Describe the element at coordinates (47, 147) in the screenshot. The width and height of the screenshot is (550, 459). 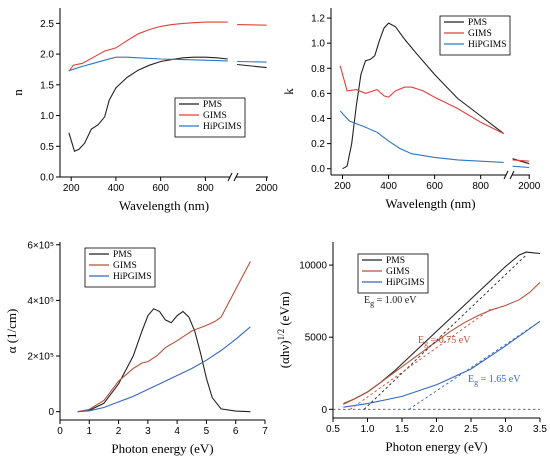
I see `y-tick-label: 0.5` at that location.